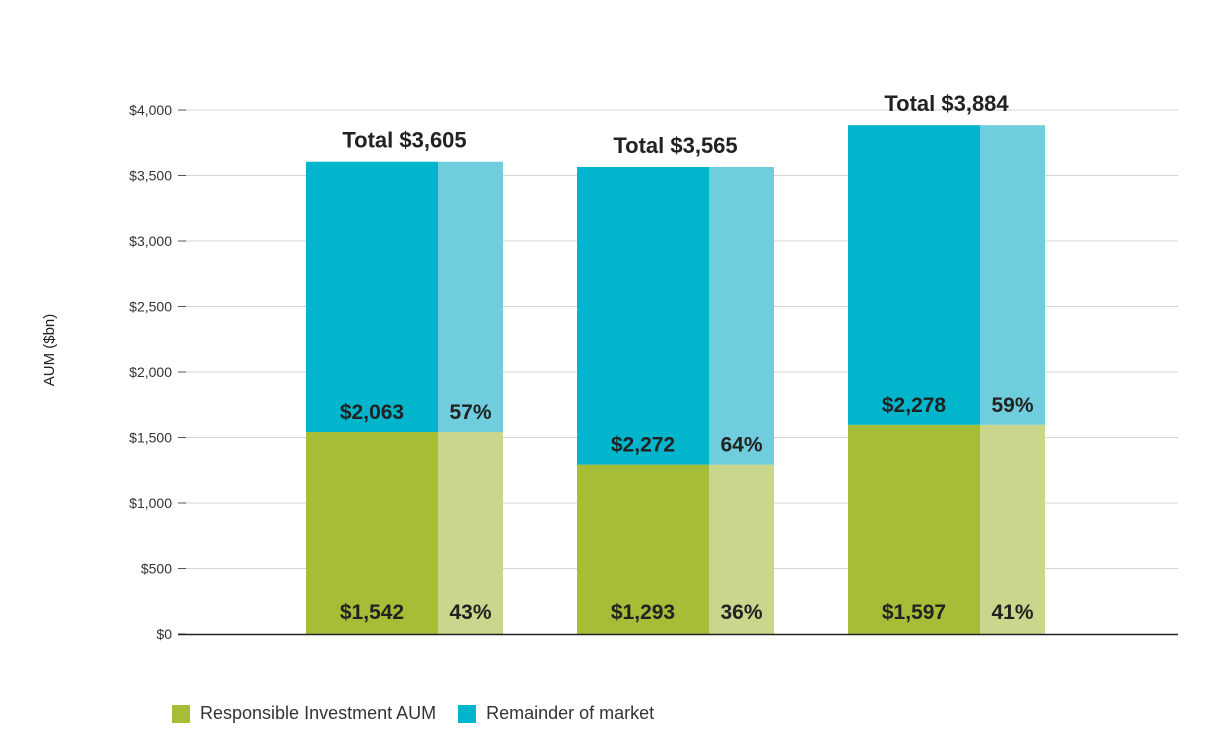  I want to click on y-tick-label: $3,500, so click(150, 176).